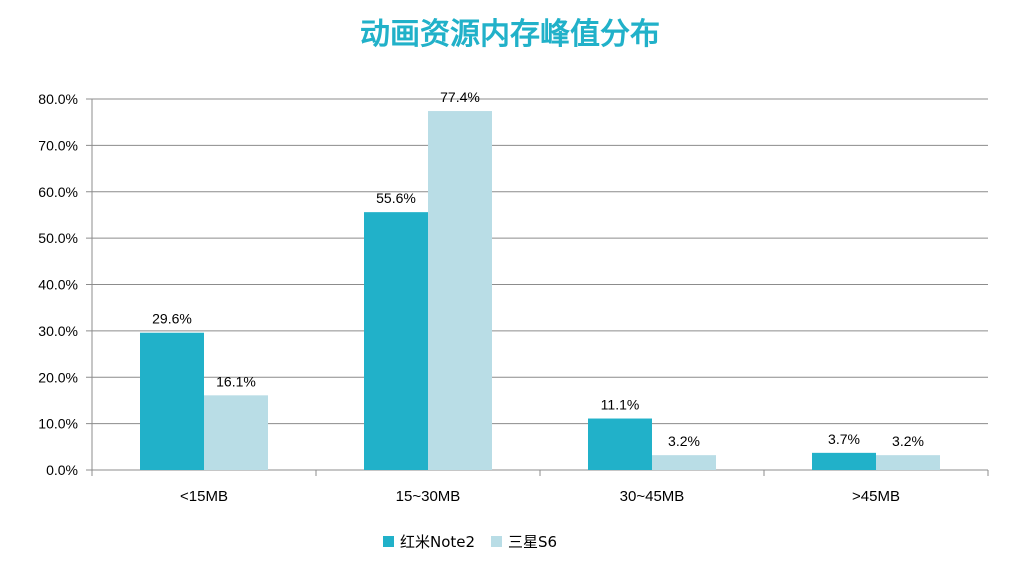  Describe the element at coordinates (62, 470) in the screenshot. I see `y-tick-label: 0.0%` at that location.